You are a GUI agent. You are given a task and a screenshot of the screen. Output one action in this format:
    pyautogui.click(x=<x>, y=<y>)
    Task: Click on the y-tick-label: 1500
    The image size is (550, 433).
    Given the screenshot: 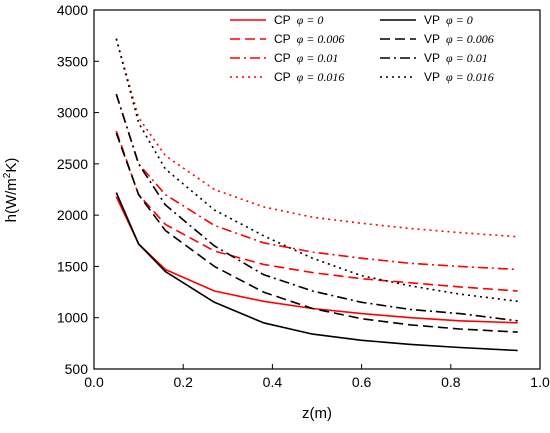 What is the action you would take?
    pyautogui.click(x=72, y=266)
    